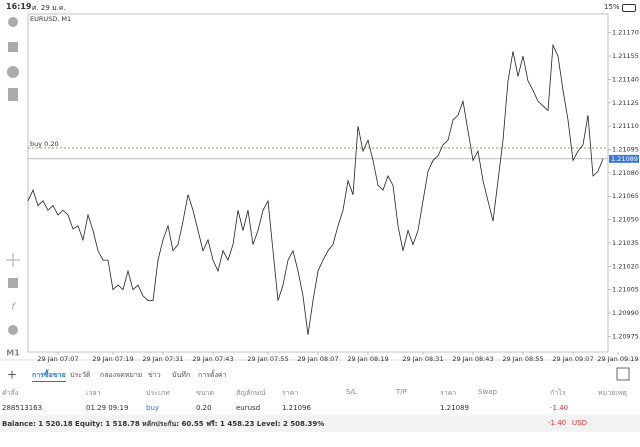 The width and height of the screenshot is (640, 447). Describe the element at coordinates (623, 374) in the screenshot. I see `layout-button` at that location.